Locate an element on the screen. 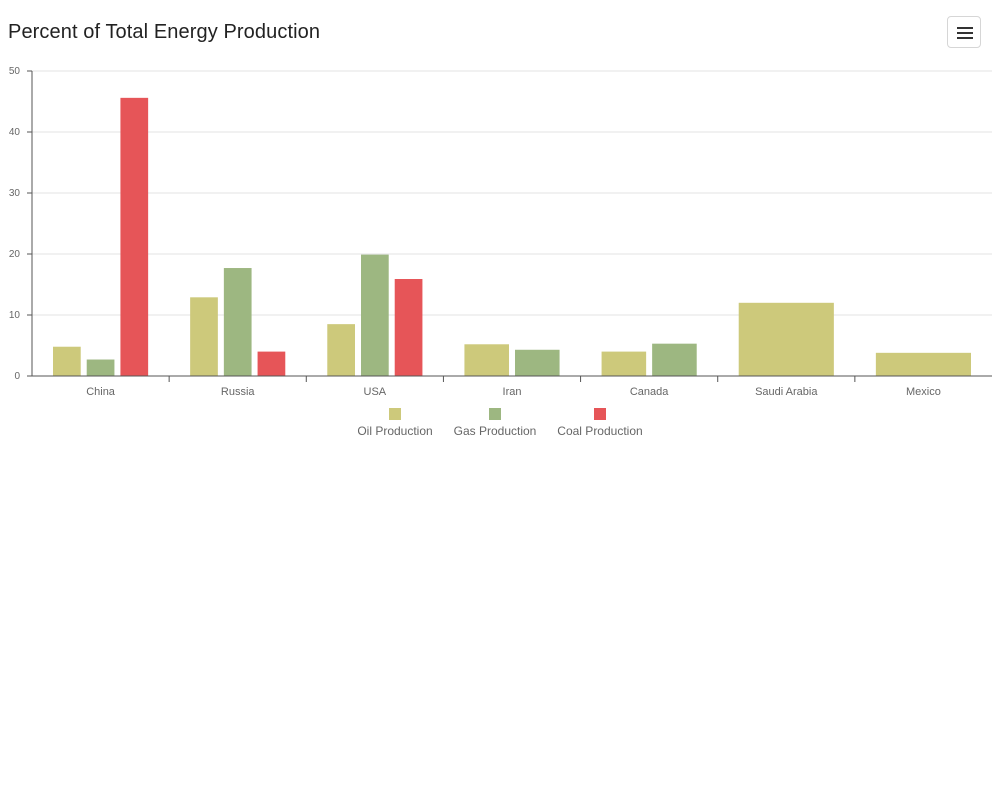  legend-item-coal-production: Coal Production is located at coordinates (600, 423).